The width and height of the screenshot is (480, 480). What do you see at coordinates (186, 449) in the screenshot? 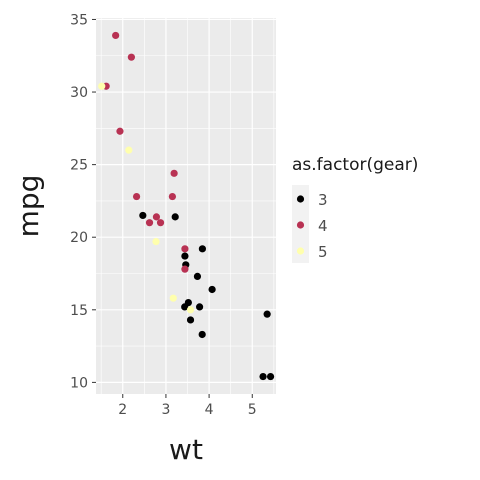
I see `x-axis-title: wt` at bounding box center [186, 449].